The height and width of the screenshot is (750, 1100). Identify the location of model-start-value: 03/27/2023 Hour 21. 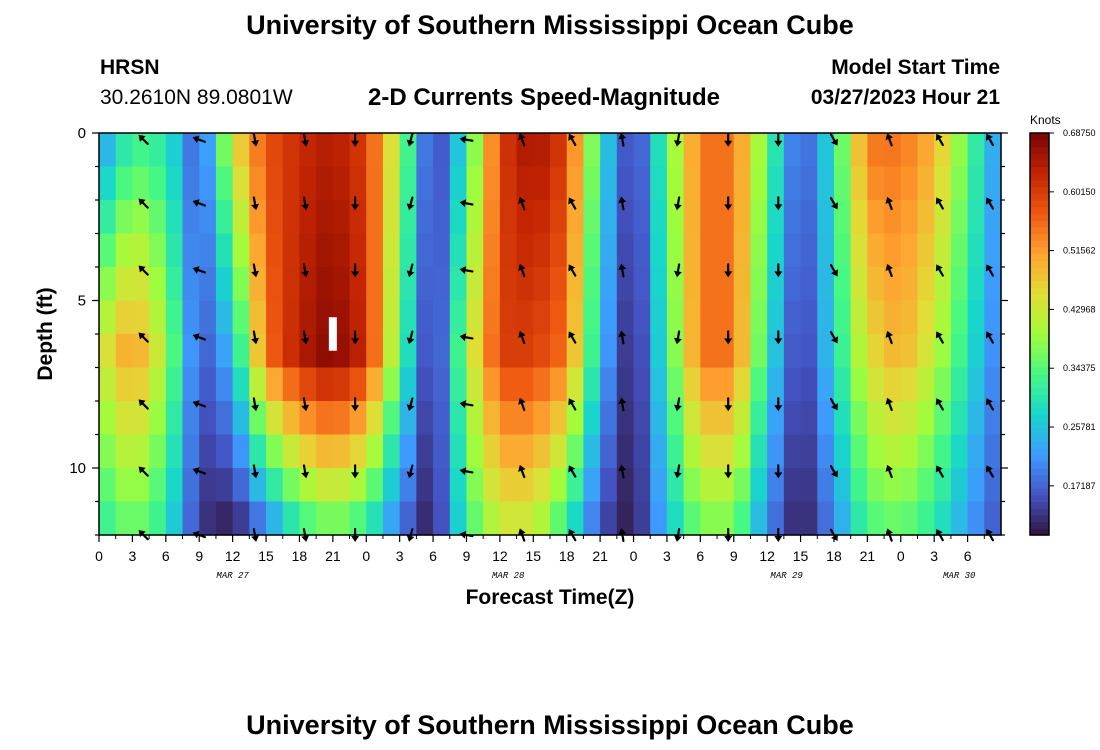
(905, 97).